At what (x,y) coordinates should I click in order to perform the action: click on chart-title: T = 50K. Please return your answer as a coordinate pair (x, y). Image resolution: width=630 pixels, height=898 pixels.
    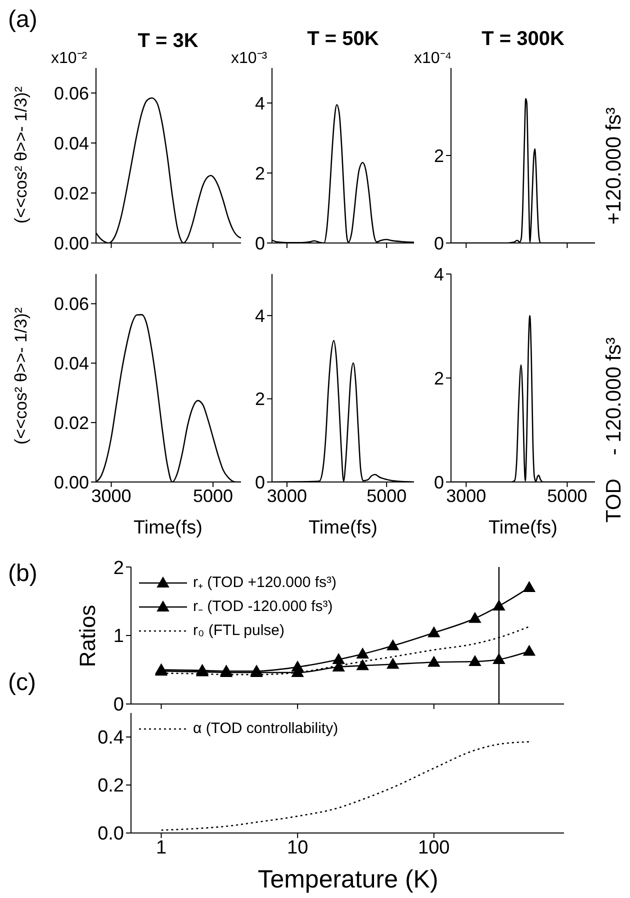
    Looking at the image, I should click on (343, 39).